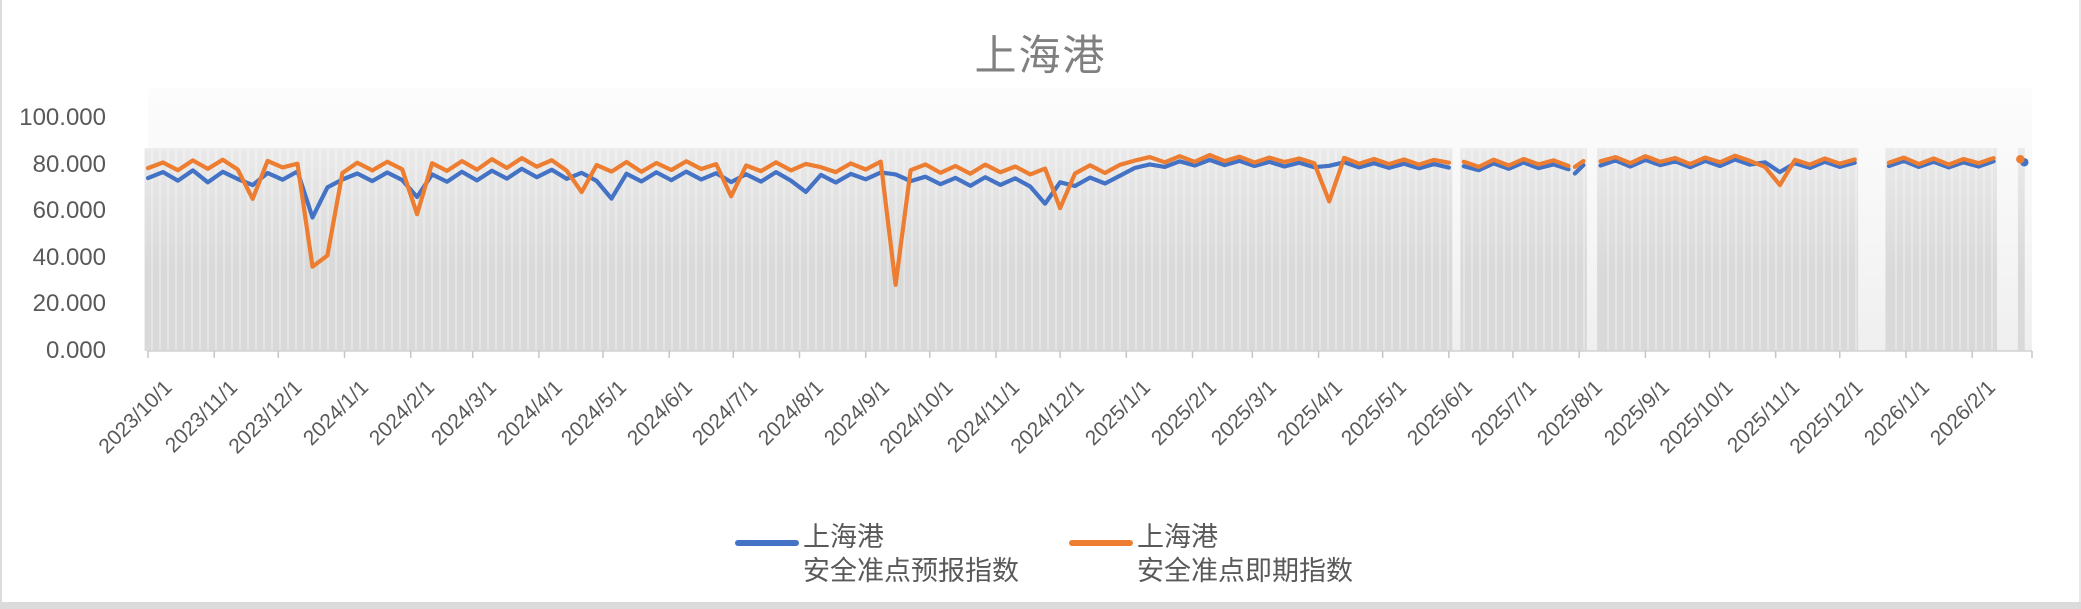 This screenshot has width=2081, height=609. Describe the element at coordinates (2080, 304) in the screenshot. I see `window-edge-right` at that location.